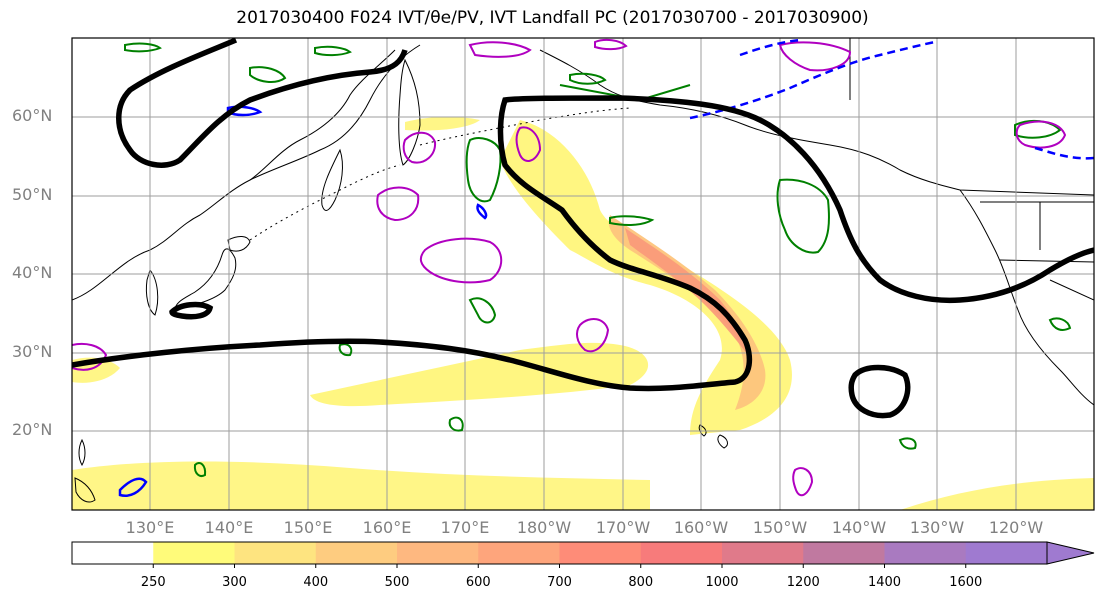 The width and height of the screenshot is (1105, 603). Describe the element at coordinates (191, 310) in the screenshot. I see `pc-contour-japan-loop` at that location.